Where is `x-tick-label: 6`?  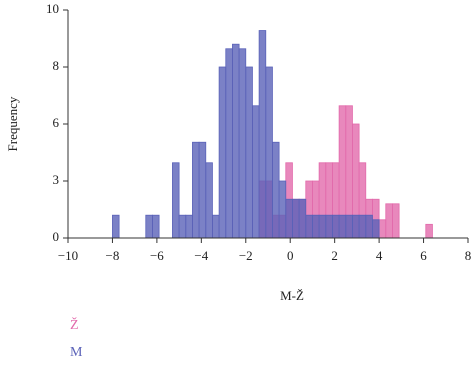
x-tick-label: 6 is located at coordinates (423, 255).